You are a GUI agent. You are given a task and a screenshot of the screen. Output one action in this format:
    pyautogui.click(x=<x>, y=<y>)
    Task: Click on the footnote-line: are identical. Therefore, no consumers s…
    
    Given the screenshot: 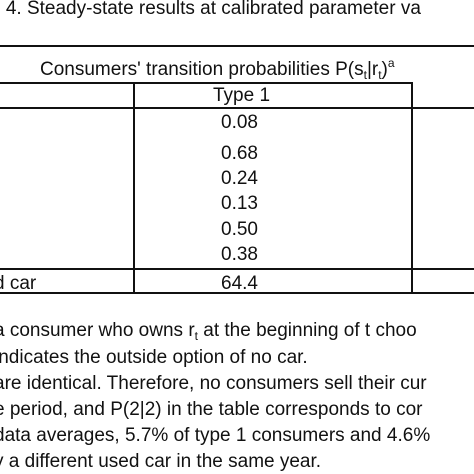 What is the action you would take?
    pyautogui.click(x=213, y=383)
    